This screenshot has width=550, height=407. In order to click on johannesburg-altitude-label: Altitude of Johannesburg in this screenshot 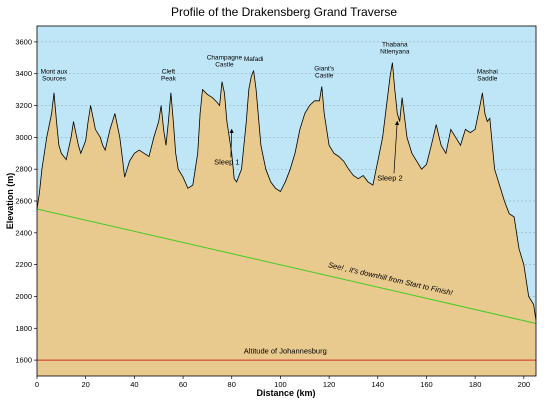, I will do `click(285, 351)`.